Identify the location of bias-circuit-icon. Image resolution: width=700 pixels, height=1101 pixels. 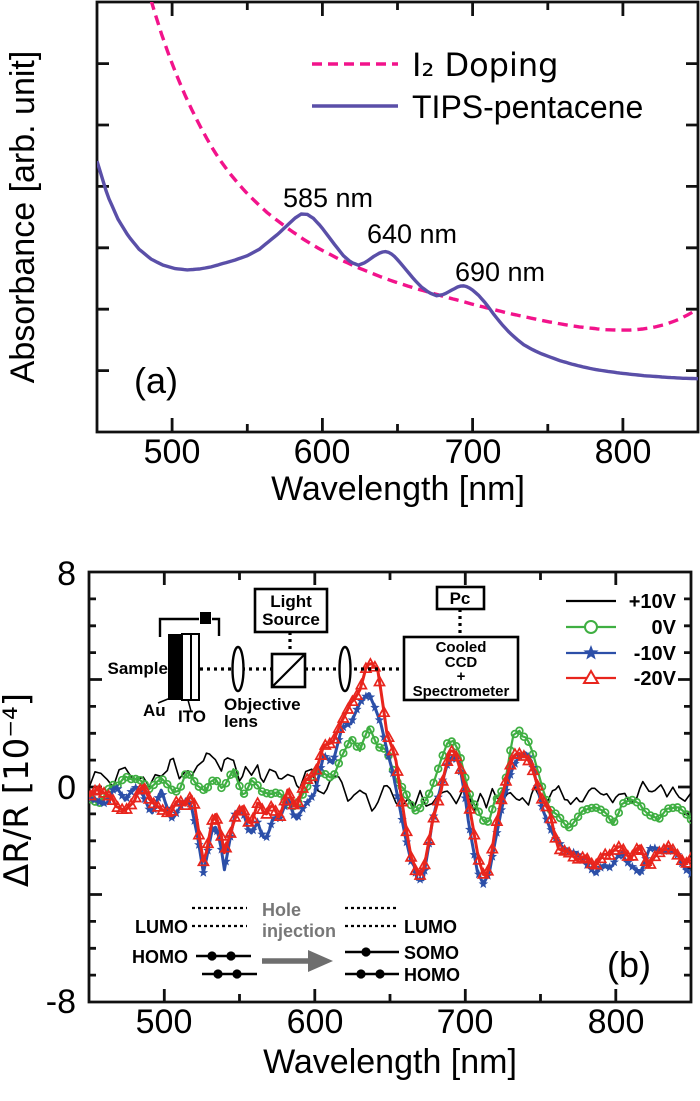
(189, 624).